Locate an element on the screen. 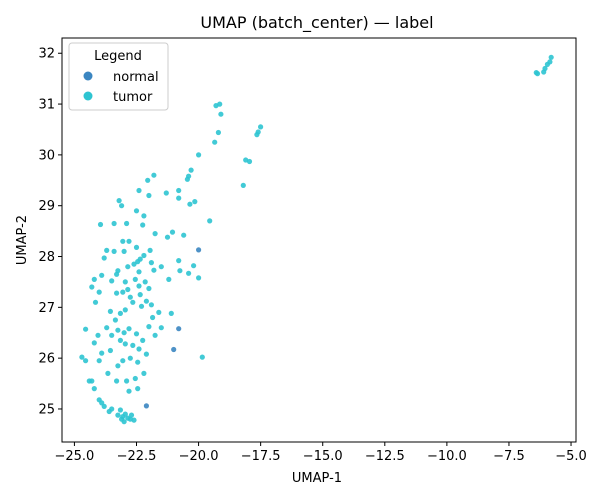 The height and width of the screenshot is (500, 600). y-tick-label: 29 is located at coordinates (46, 206).